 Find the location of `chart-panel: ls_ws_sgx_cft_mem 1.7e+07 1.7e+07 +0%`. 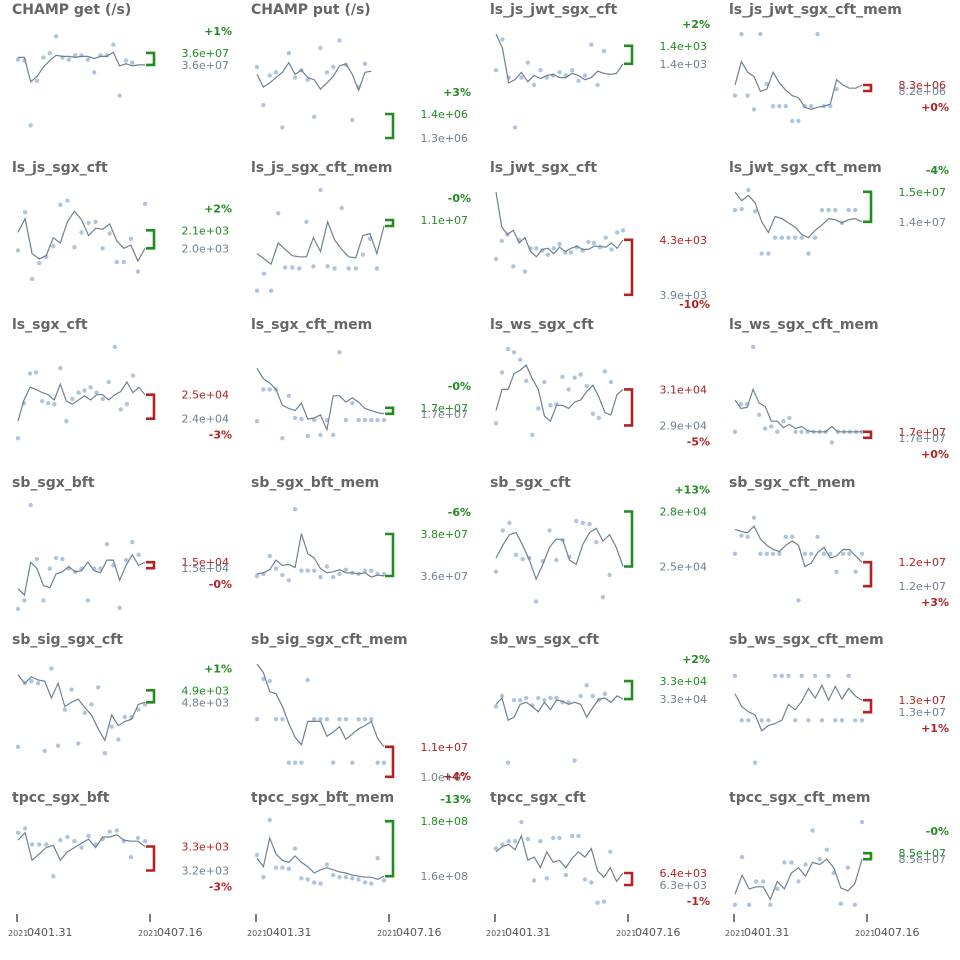

chart-panel: ls_ws_sgx_cft_mem 1.7e+07 1.7e+07 +0% is located at coordinates (836, 393).